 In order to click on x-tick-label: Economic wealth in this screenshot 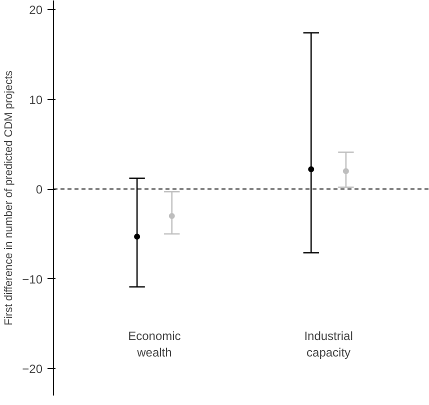, I will do `click(154, 344)`.